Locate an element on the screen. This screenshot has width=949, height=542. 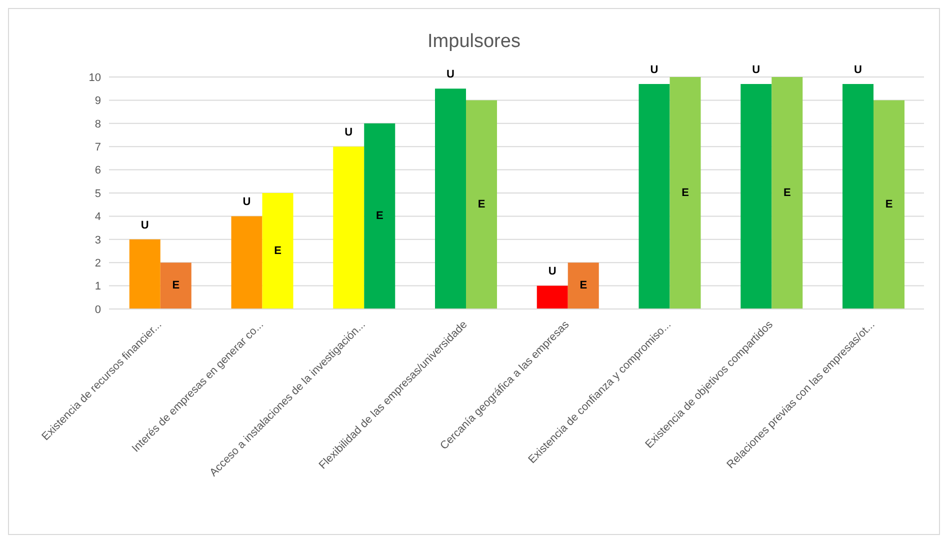
y-tick-label: 0 is located at coordinates (97, 310).